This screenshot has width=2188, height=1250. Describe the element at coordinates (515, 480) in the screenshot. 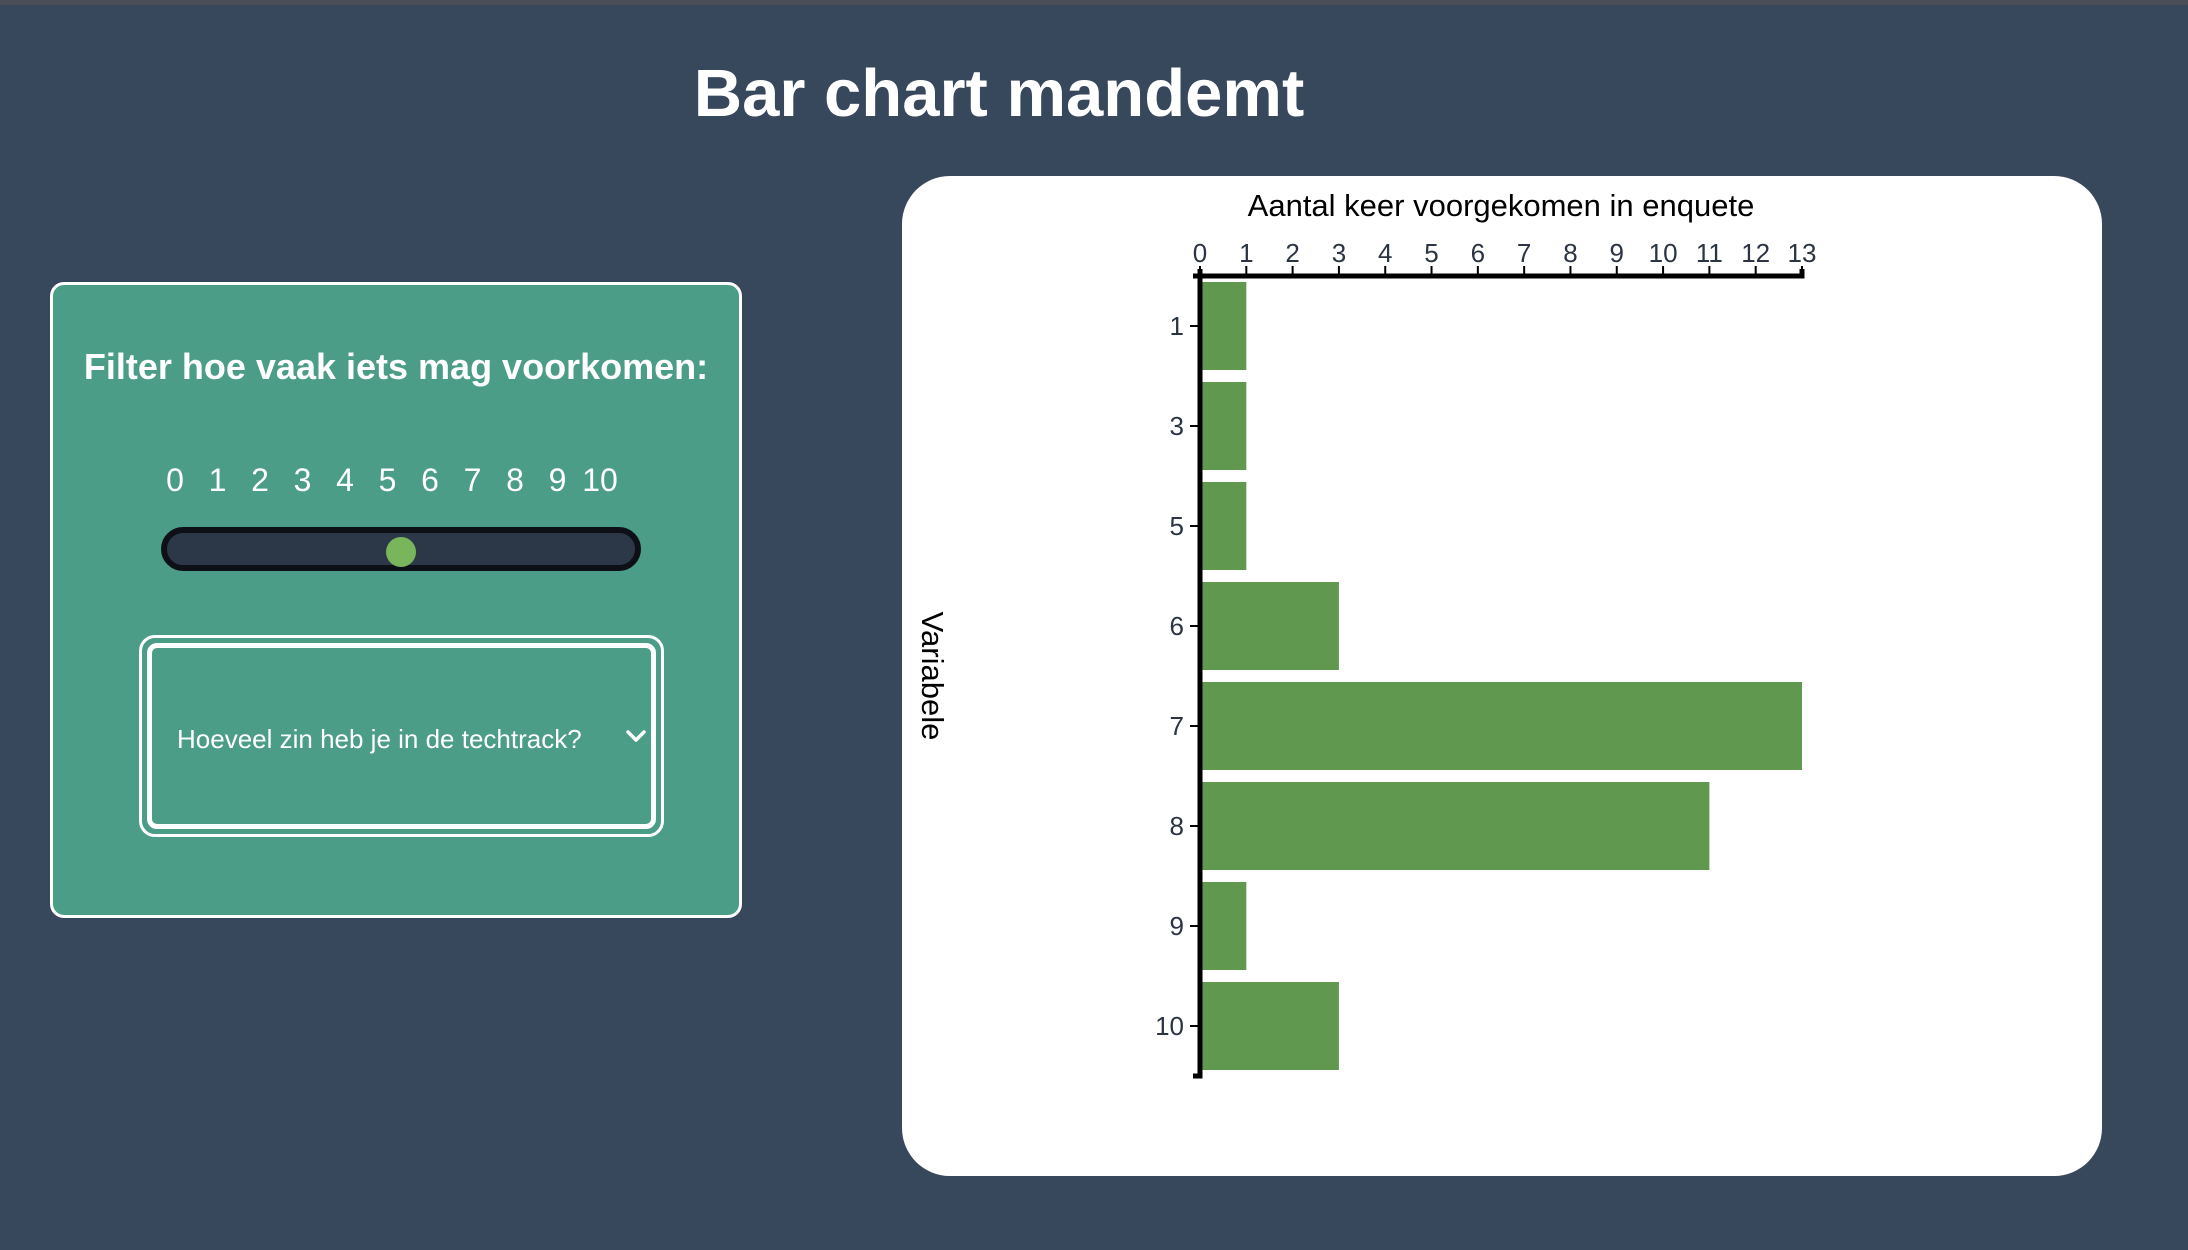

I see `slider-tick-label: 8` at that location.